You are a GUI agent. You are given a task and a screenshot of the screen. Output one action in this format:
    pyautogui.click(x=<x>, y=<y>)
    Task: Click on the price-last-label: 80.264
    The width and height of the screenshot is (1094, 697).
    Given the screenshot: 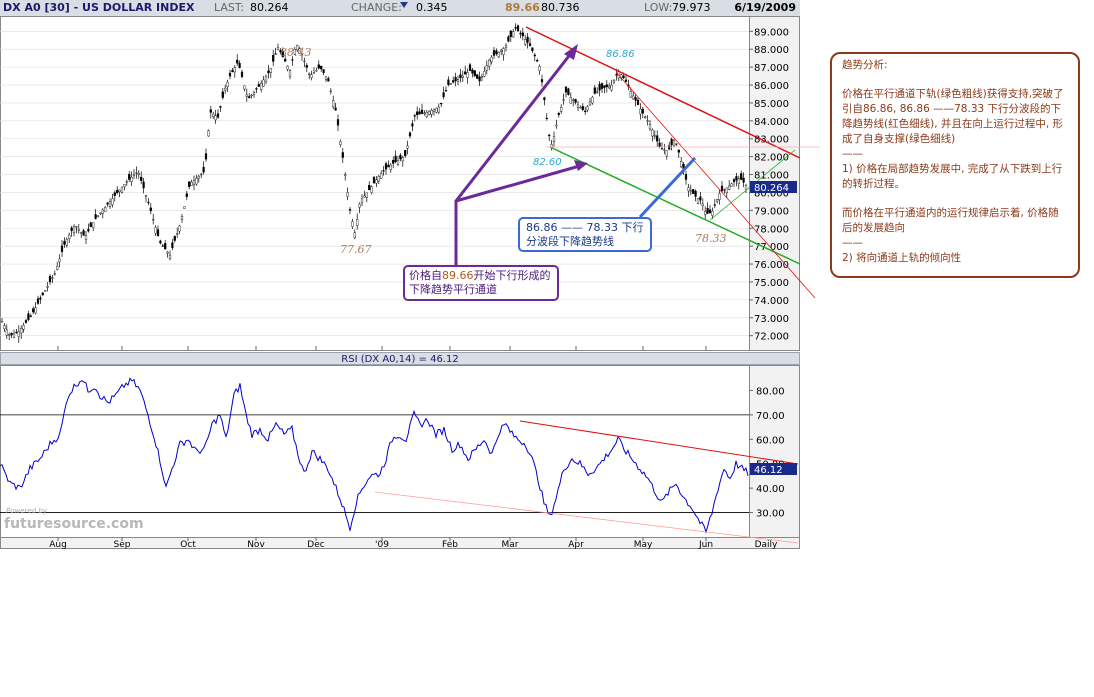 What is the action you would take?
    pyautogui.click(x=771, y=188)
    